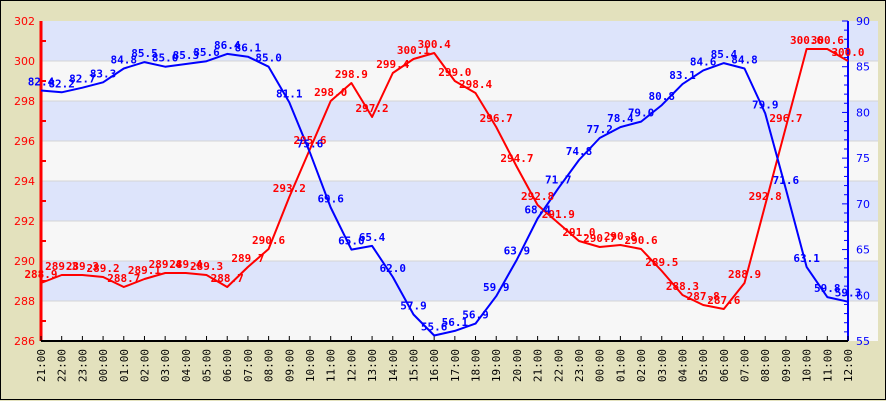 Image resolution: width=886 pixels, height=401 pixels. Describe the element at coordinates (863, 295) in the screenshot. I see `right-axis-tick-label: 60` at that location.